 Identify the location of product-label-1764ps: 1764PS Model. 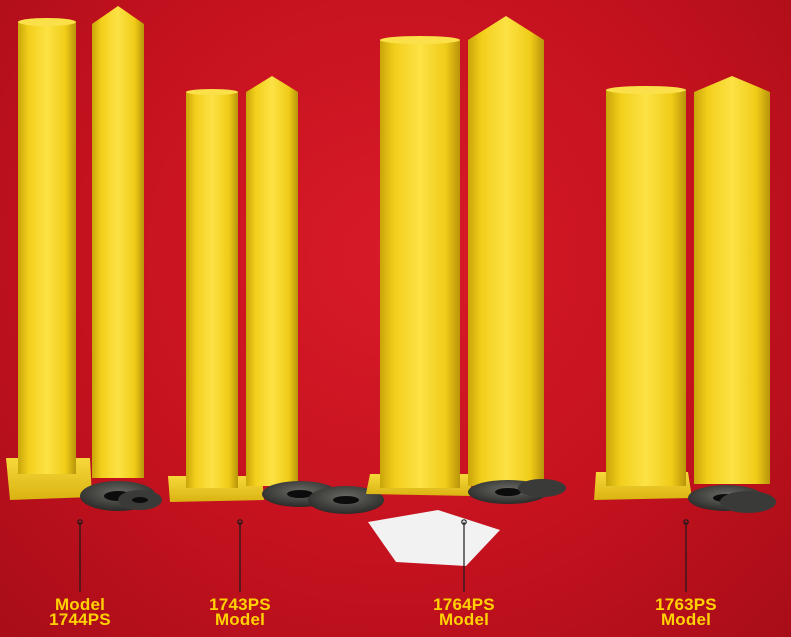
(464, 612).